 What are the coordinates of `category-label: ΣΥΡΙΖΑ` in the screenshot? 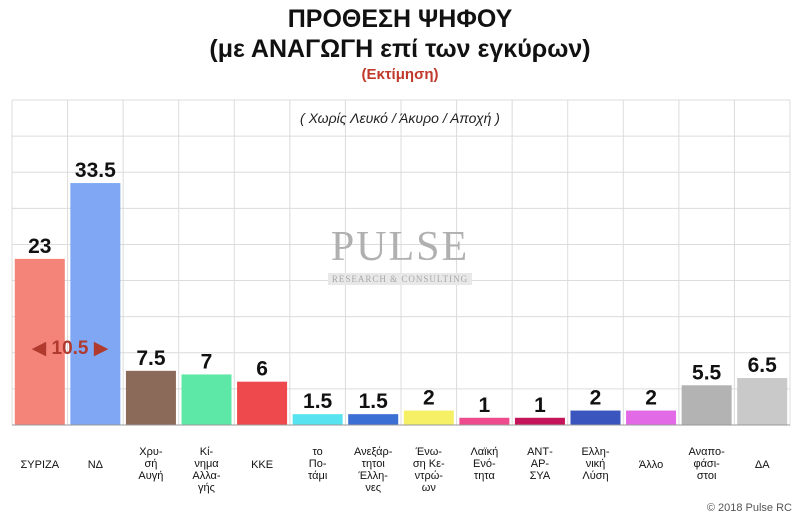 It's located at (39, 465).